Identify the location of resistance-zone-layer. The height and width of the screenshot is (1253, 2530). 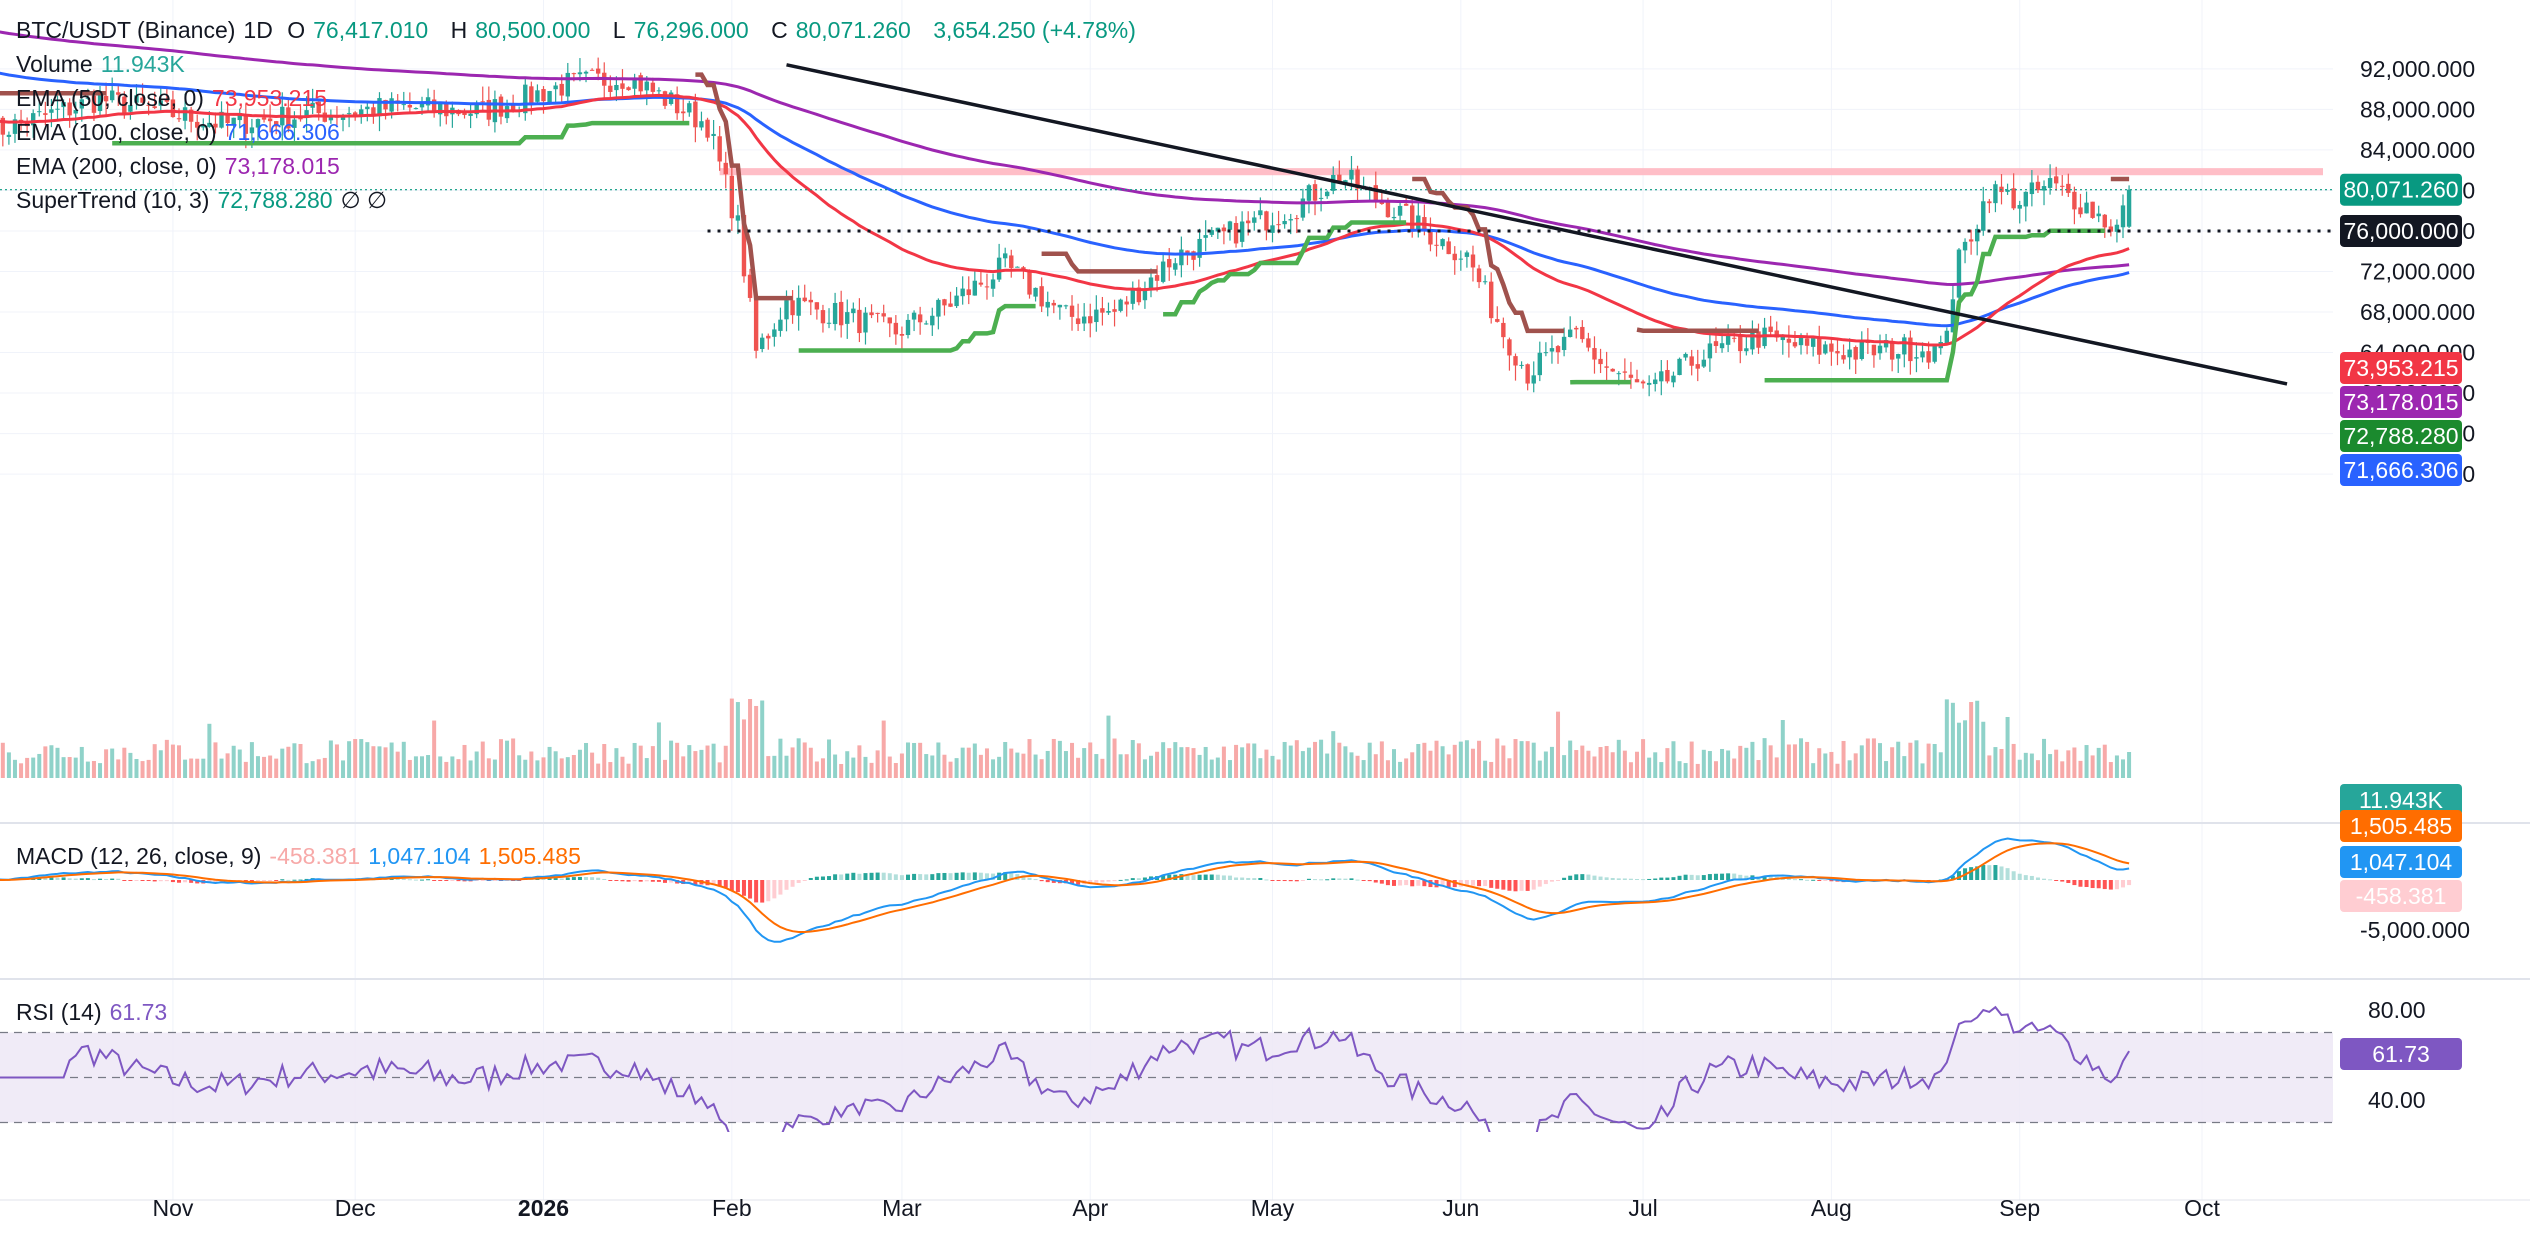
(1521, 172).